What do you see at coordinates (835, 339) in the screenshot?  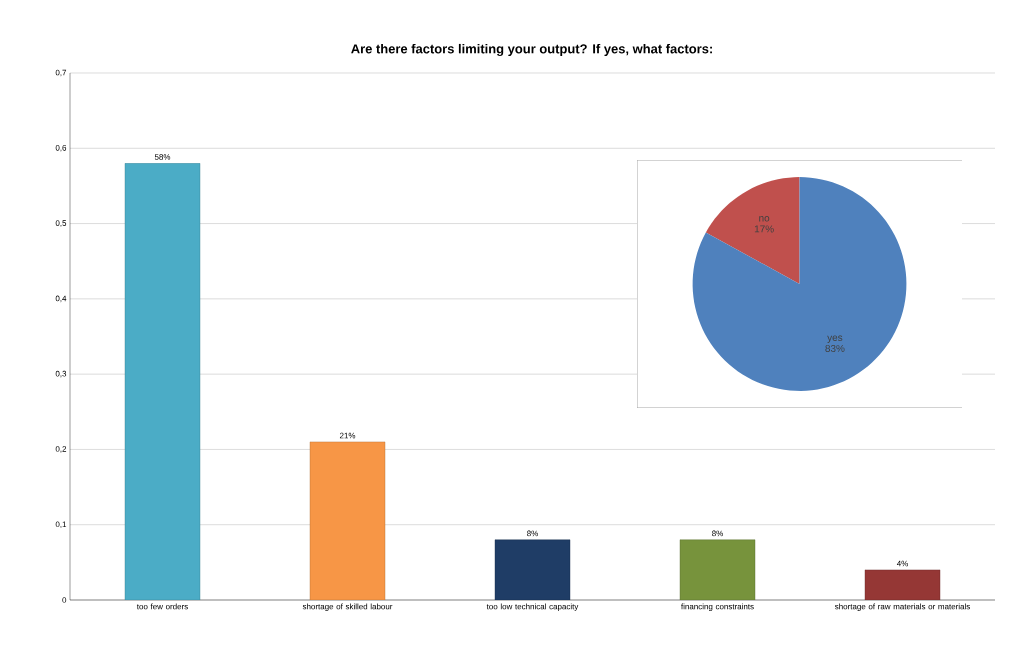 I see `slice-label: yes` at bounding box center [835, 339].